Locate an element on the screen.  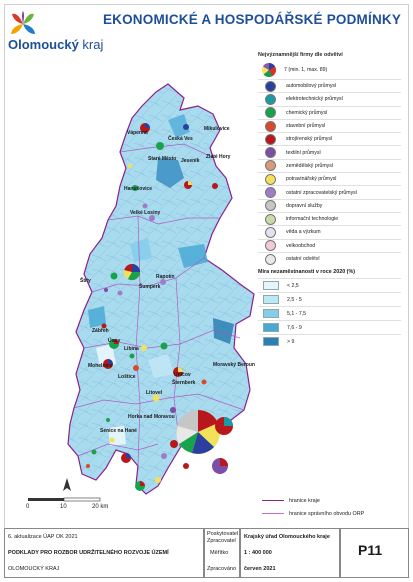
unemployment-class-list: < 2,5 2,5 - 5 5,1 - 7,5 7,6 - 9 > 9 is located at coordinates (329, 313).